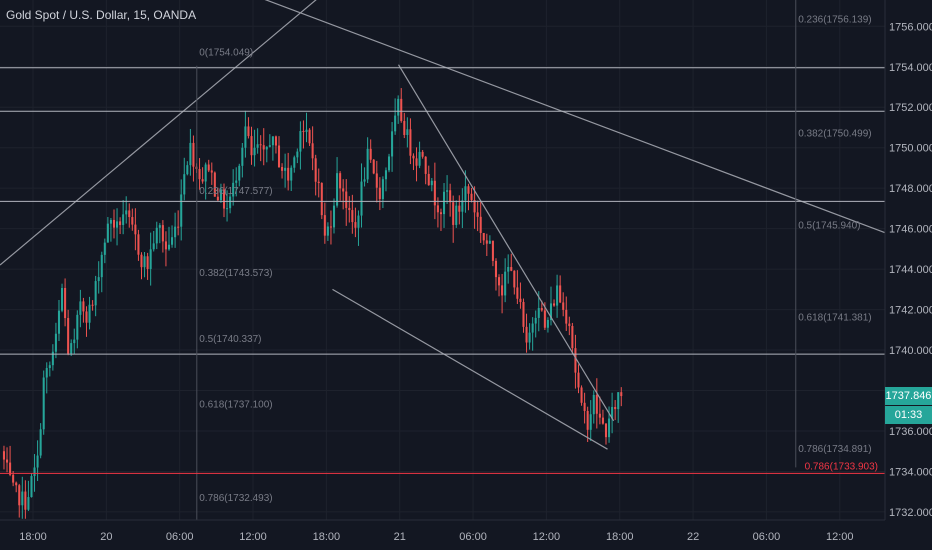 Image resolution: width=932 pixels, height=550 pixels. What do you see at coordinates (910, 108) in the screenshot?
I see `price-tick-label: 1752.000` at bounding box center [910, 108].